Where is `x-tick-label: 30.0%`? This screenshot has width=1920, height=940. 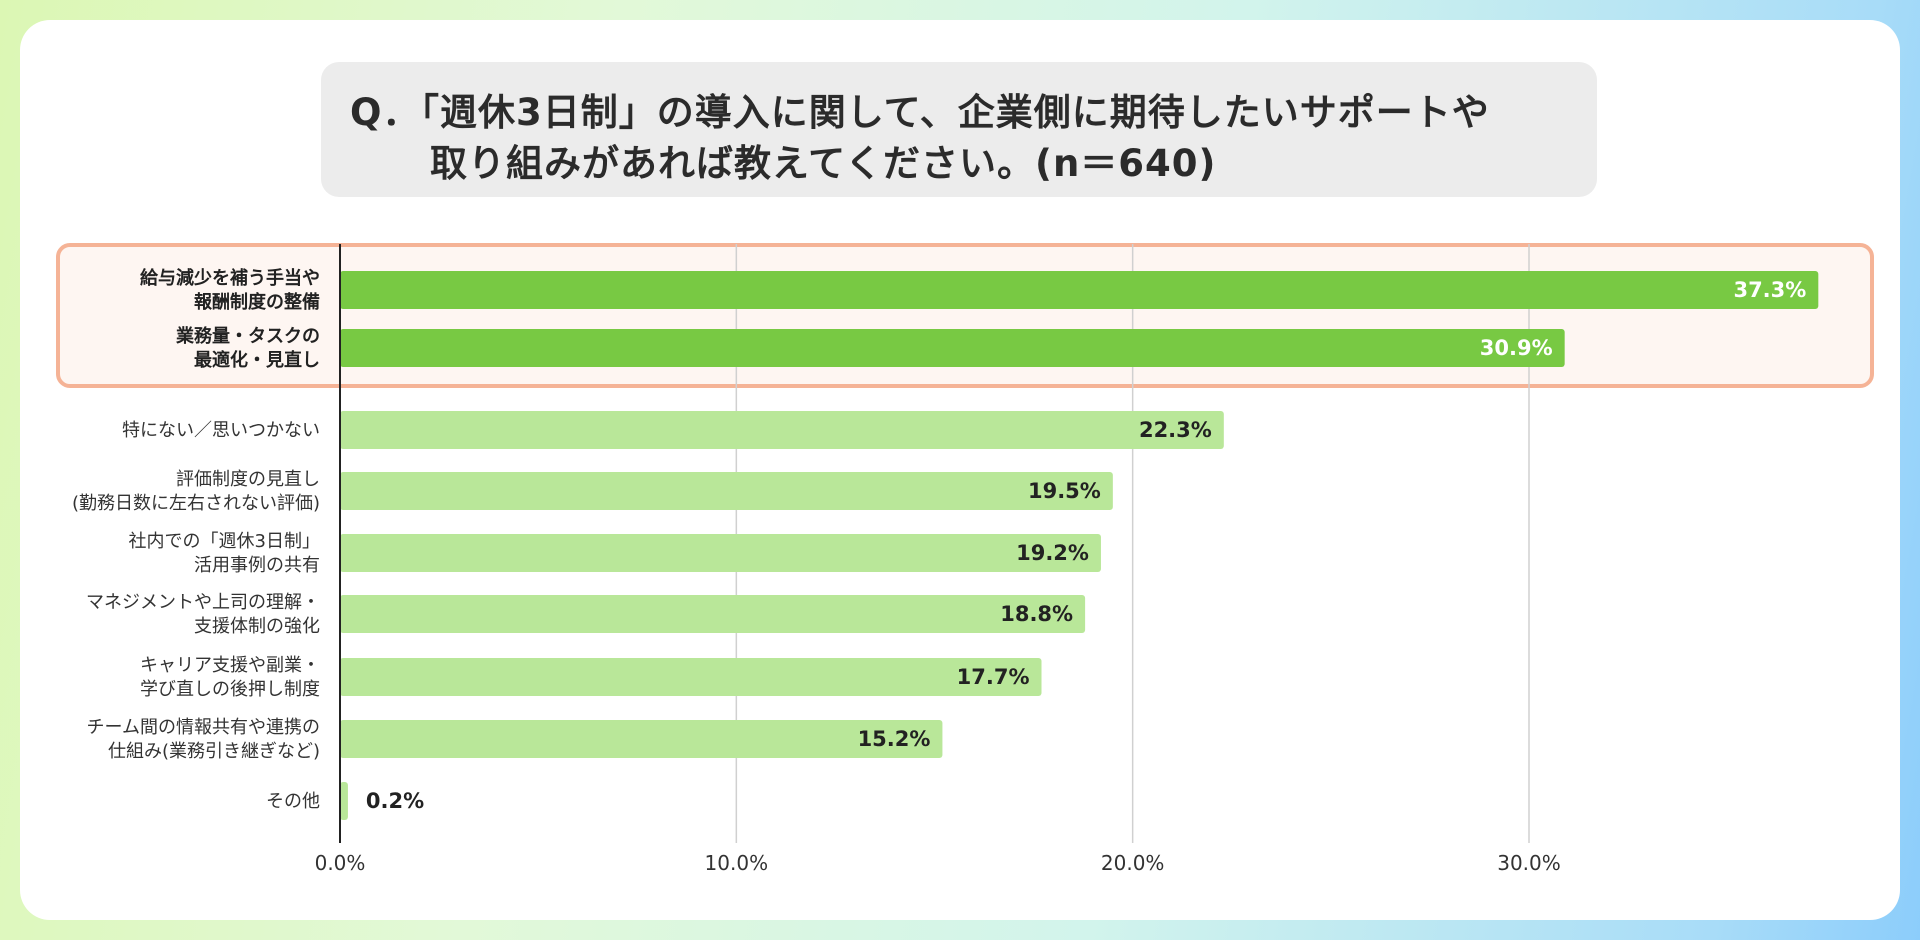 x-tick-label: 30.0% is located at coordinates (1529, 863).